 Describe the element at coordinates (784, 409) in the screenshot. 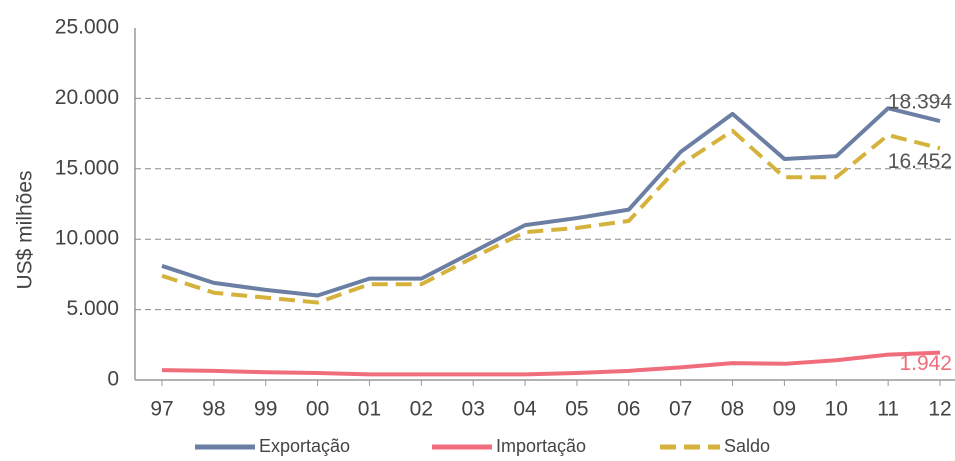

I see `x-tick-label: 09` at that location.